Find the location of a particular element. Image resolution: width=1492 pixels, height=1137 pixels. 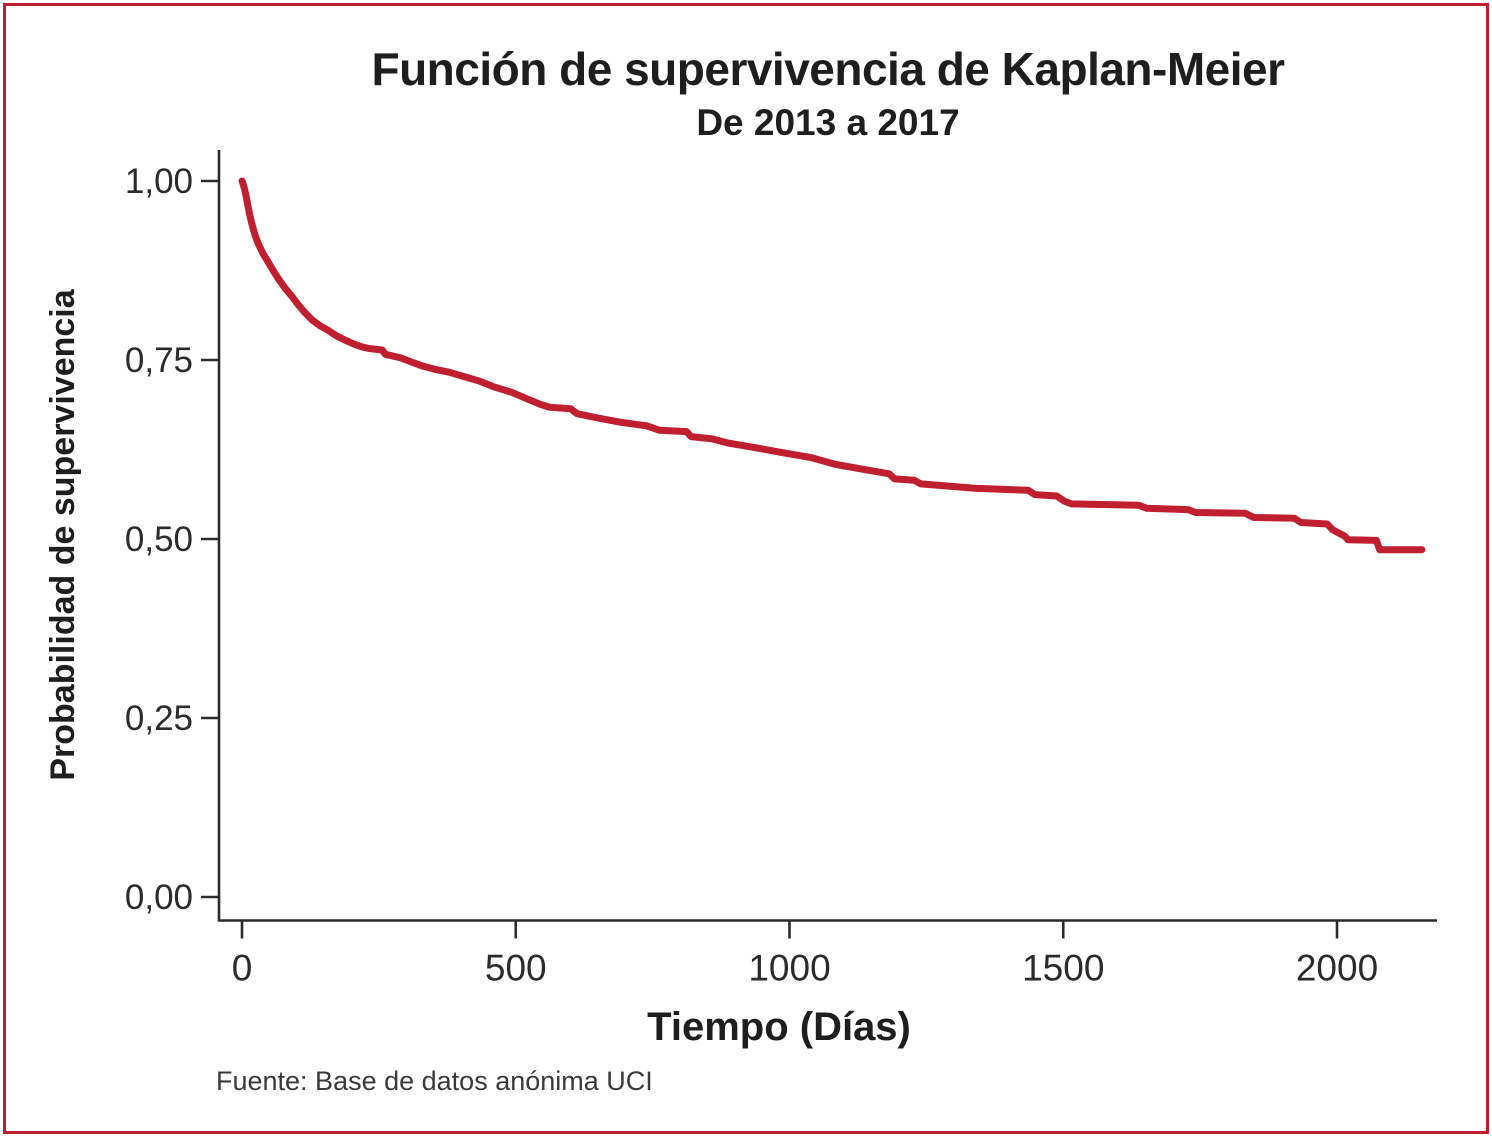

x-tick-label: 1500 is located at coordinates (1063, 968).